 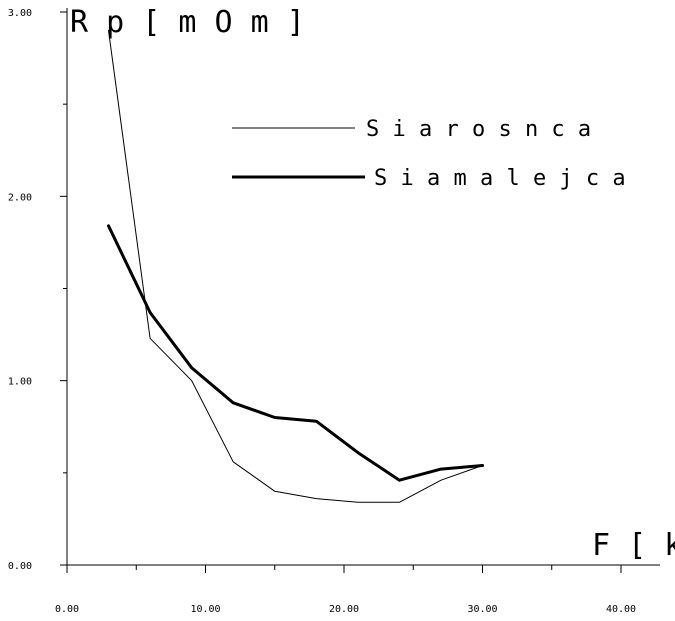 What do you see at coordinates (67, 609) in the screenshot?
I see `x-tick-label: 0.00` at bounding box center [67, 609].